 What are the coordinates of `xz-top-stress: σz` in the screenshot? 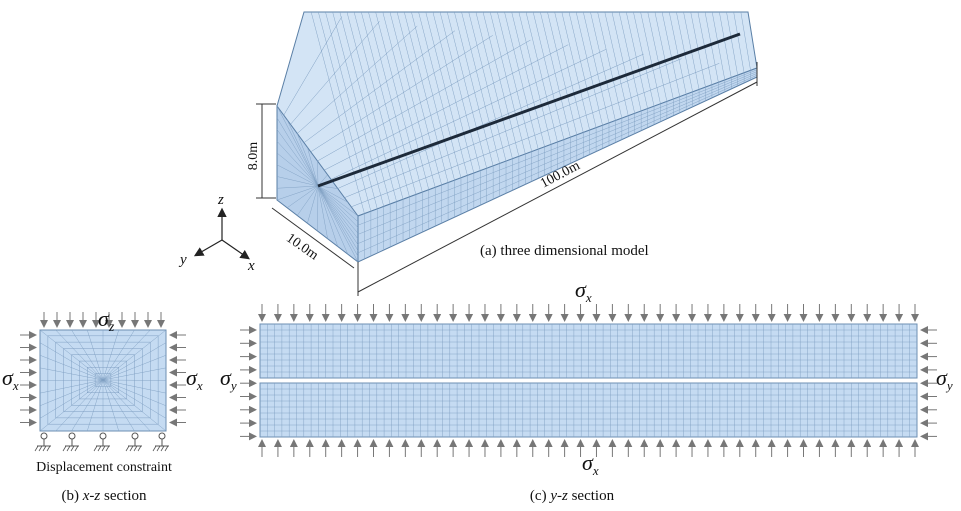 It's located at (106, 320).